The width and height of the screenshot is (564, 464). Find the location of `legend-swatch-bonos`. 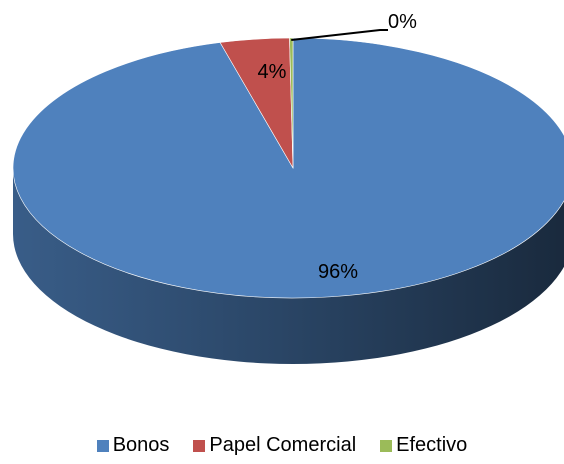

legend-swatch-bonos is located at coordinates (102, 445).